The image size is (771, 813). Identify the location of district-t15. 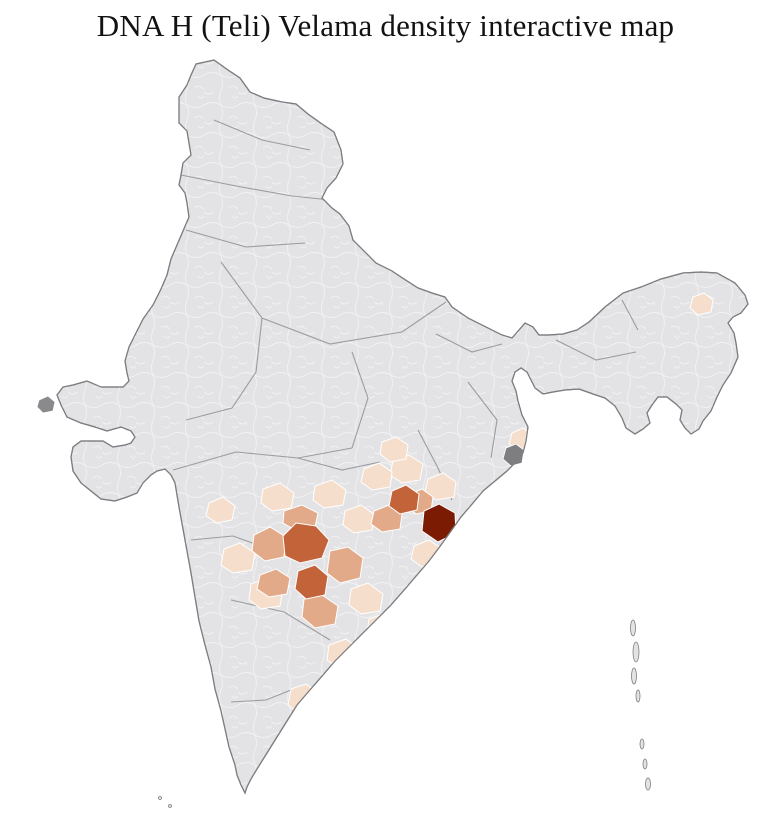
(359, 519).